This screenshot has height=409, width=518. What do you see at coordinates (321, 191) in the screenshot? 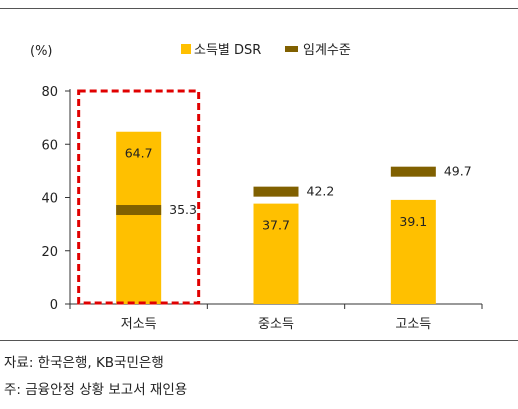
I see `marker-value-label: 42.2` at bounding box center [321, 191].